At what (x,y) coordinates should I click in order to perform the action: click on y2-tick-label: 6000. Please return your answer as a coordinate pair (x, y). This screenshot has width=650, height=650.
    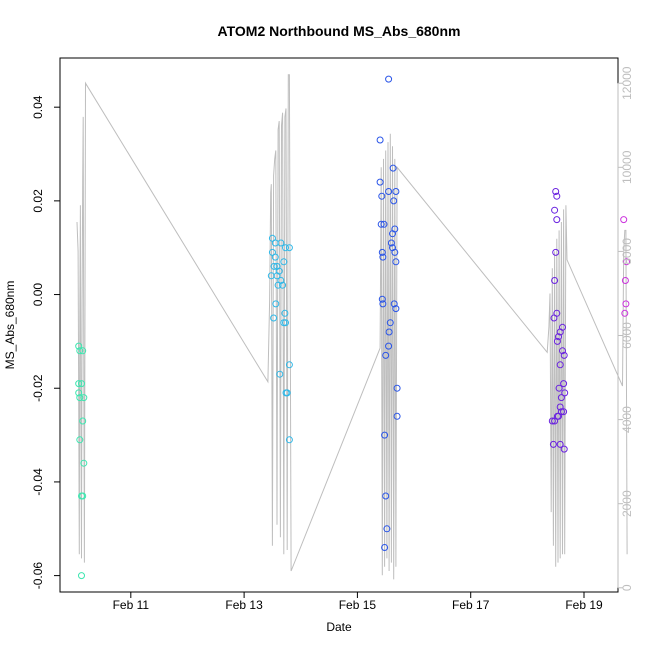
    Looking at the image, I should click on (627, 335).